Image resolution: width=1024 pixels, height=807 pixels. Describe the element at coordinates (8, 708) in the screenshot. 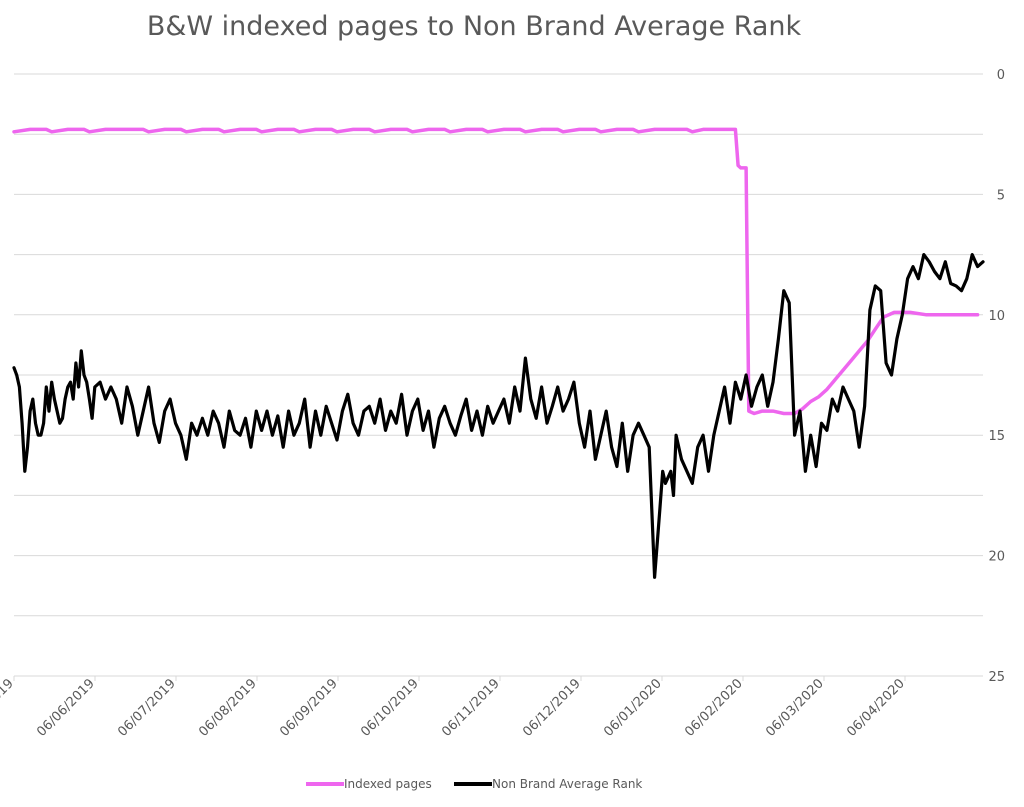

I see `x-tick-label: 06/05/2019` at that location.